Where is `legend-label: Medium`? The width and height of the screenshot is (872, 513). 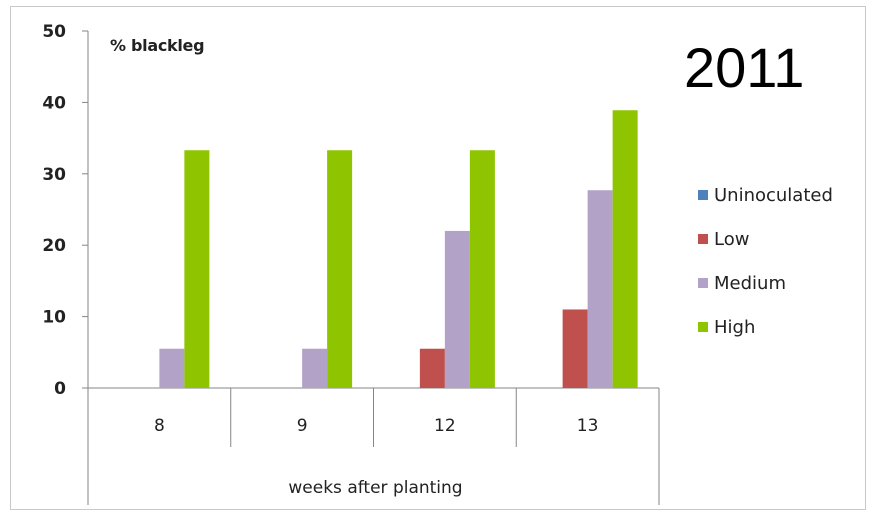
legend-label: Medium is located at coordinates (750, 283).